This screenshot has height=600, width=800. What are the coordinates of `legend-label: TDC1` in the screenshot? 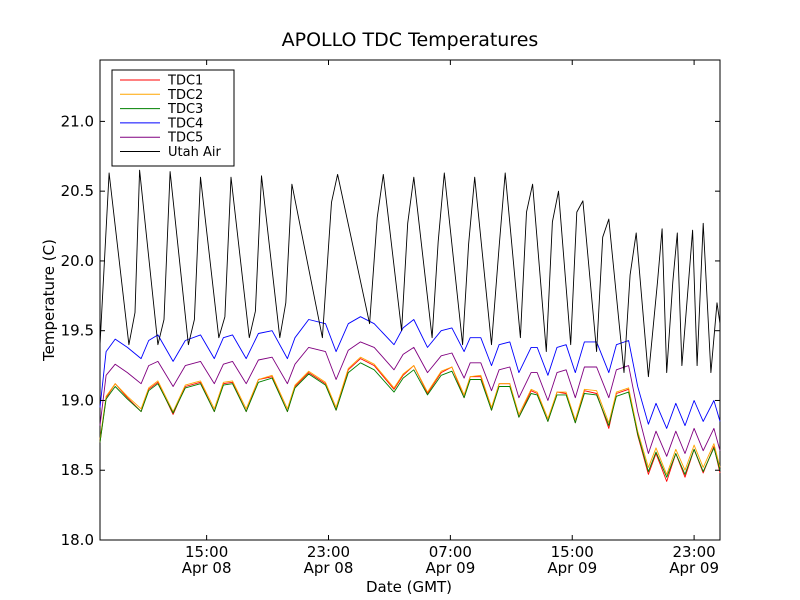 It's located at (185, 81).